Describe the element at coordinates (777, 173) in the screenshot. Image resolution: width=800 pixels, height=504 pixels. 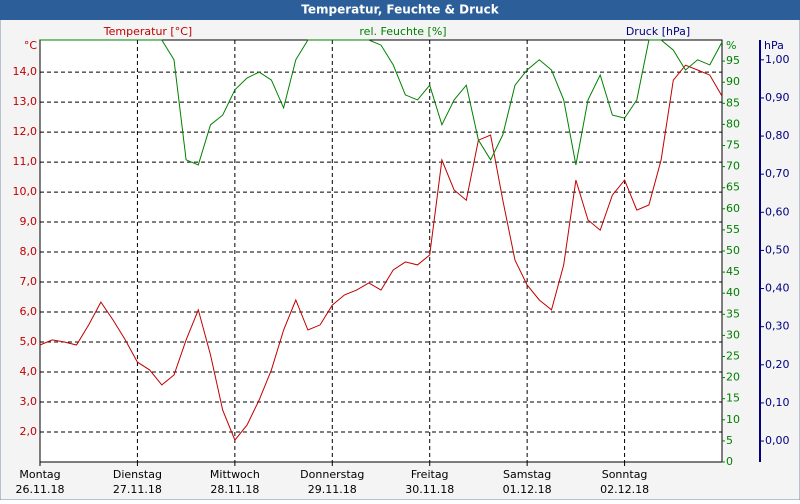
I see `y3-tick-label: 0,70` at that location.